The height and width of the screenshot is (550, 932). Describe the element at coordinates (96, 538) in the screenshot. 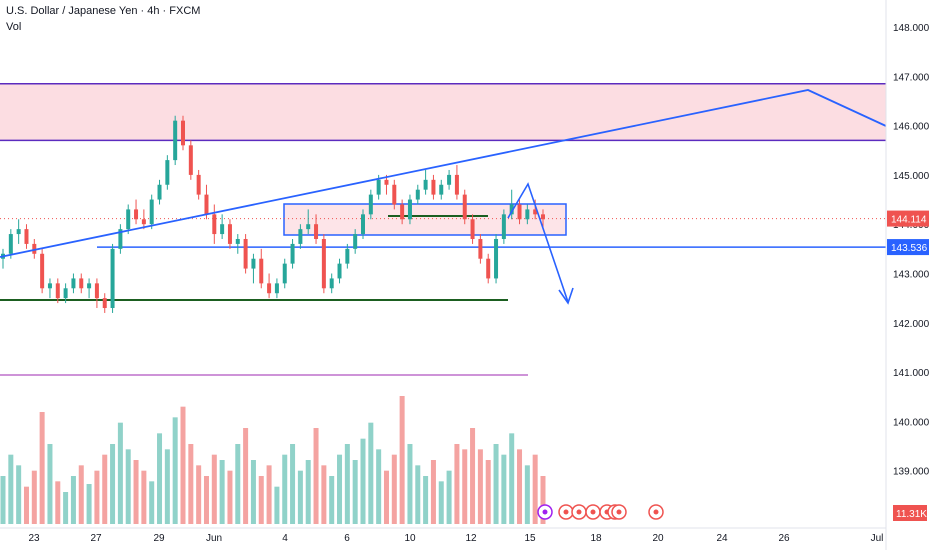

I see `x-tick-label: 27` at that location.